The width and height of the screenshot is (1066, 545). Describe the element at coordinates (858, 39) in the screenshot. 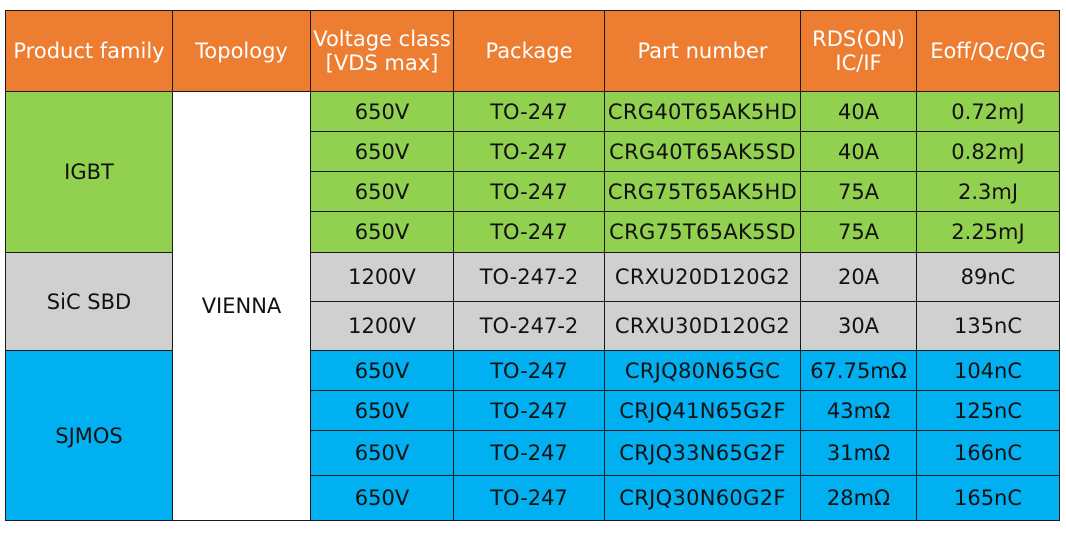

I see `header-rds-line1: RDS(ON)` at that location.